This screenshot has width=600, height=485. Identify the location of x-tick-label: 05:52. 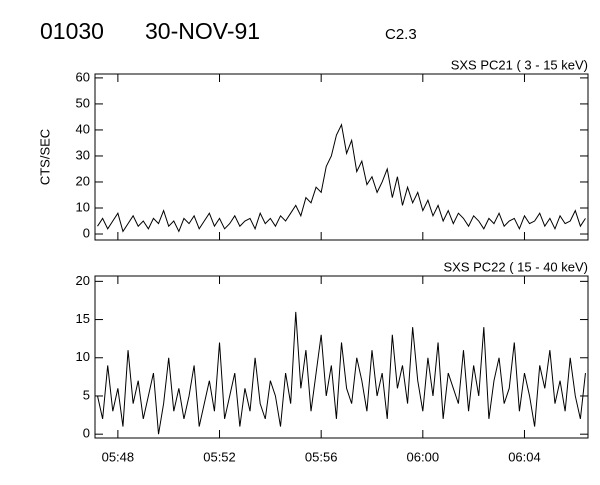
(219, 456).